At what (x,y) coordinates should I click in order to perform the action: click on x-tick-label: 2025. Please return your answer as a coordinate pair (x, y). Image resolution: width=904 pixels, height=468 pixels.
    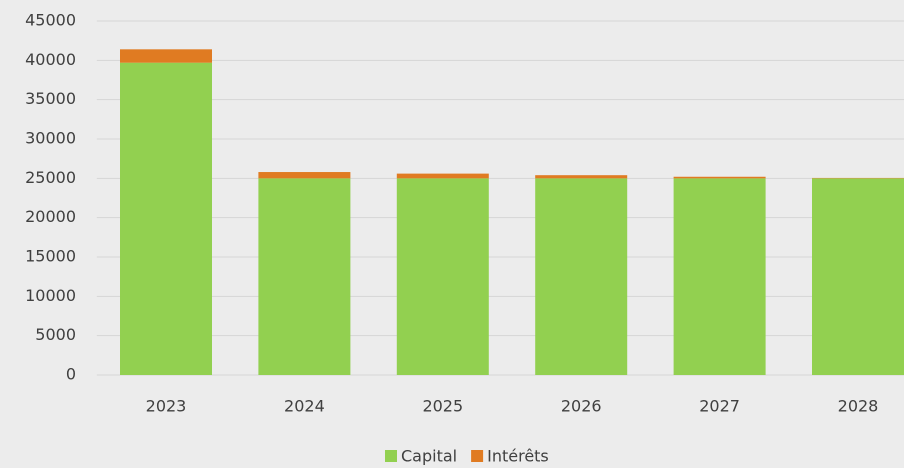
    Looking at the image, I should click on (442, 406).